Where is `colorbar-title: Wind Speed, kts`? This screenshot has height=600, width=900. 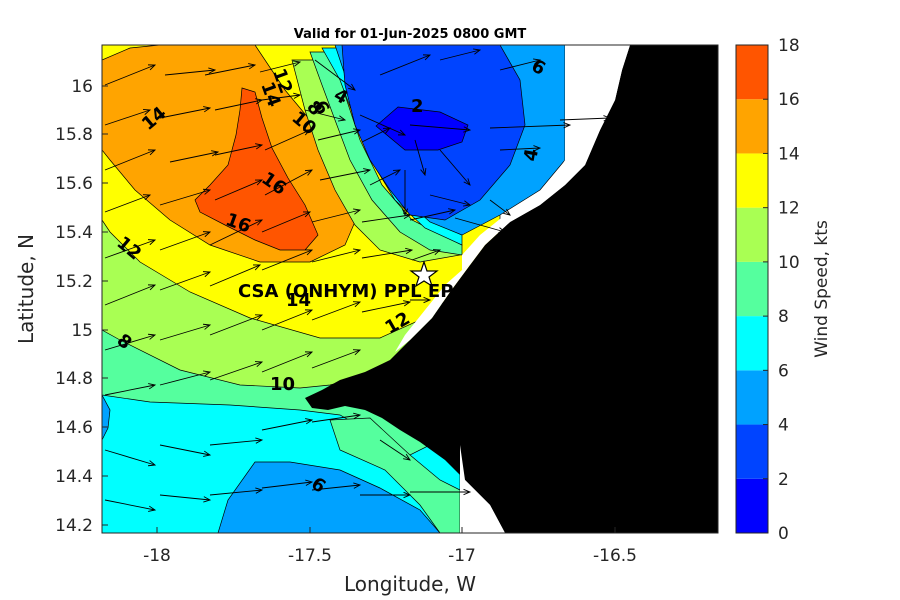 colorbar-title: Wind Speed, kts is located at coordinates (822, 289).